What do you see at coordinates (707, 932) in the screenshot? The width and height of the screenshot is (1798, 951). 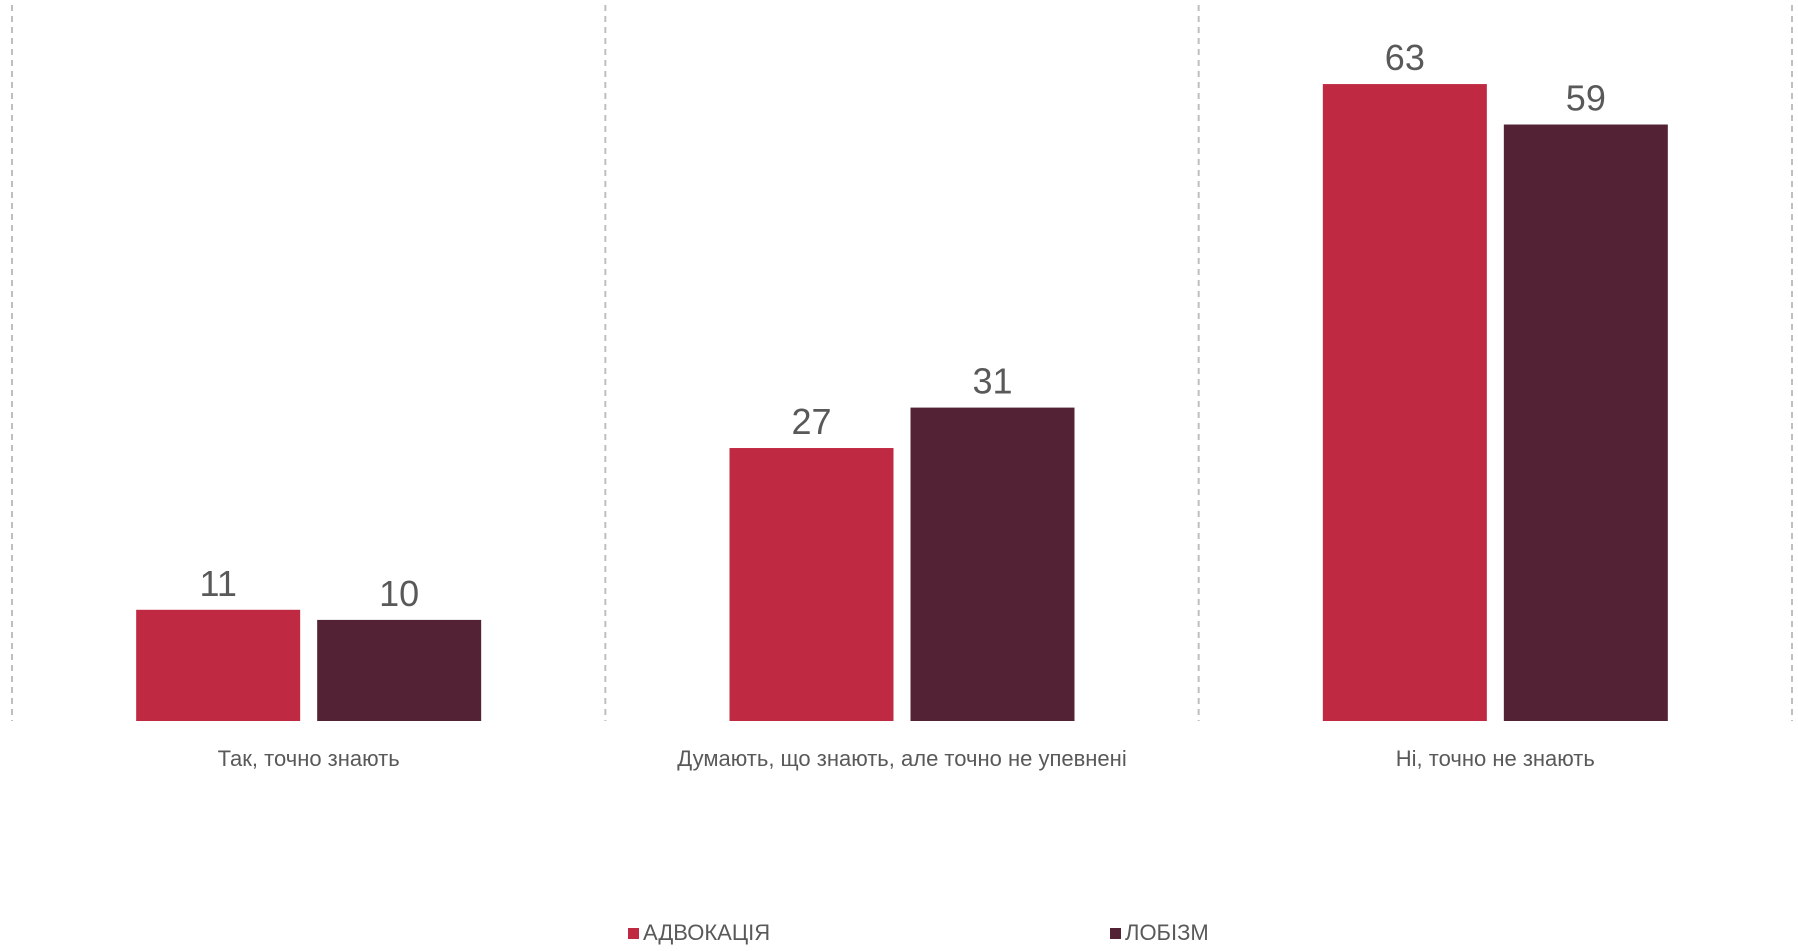 I see `legend-label-series-0: АДВОКАЦІЯ` at bounding box center [707, 932].